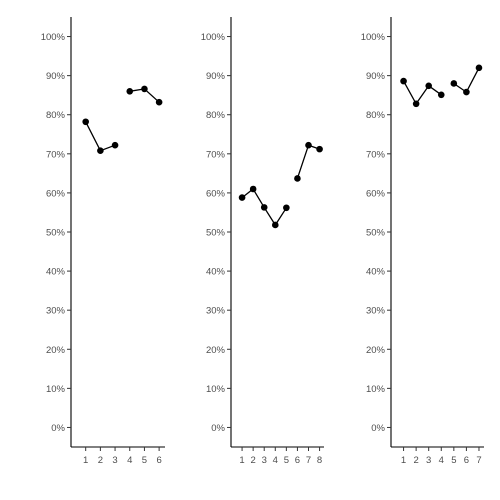  I want to click on series-line, so click(422, 93).